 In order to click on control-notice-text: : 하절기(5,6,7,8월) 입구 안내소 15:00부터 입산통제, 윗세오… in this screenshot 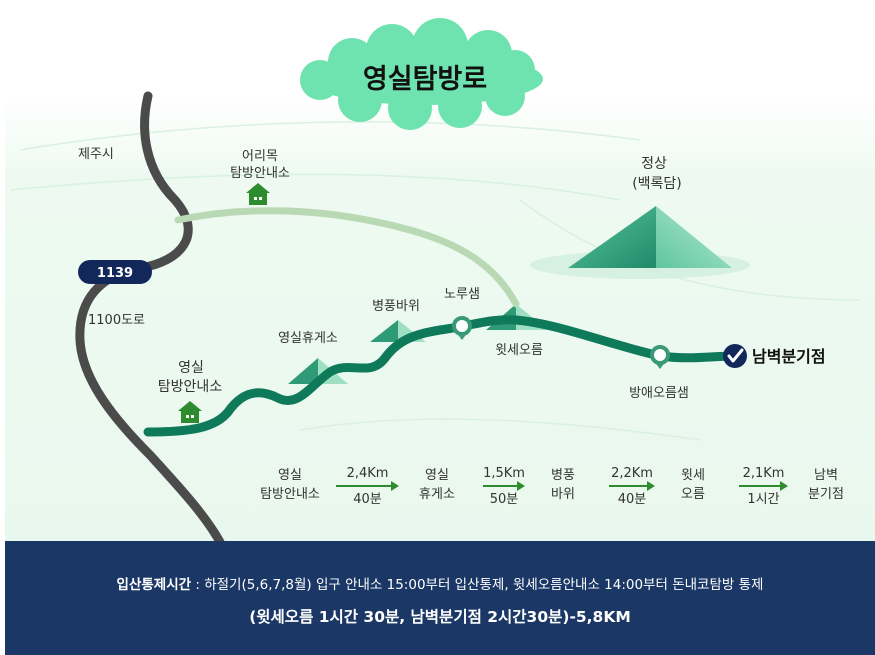, I will do `click(477, 585)`.